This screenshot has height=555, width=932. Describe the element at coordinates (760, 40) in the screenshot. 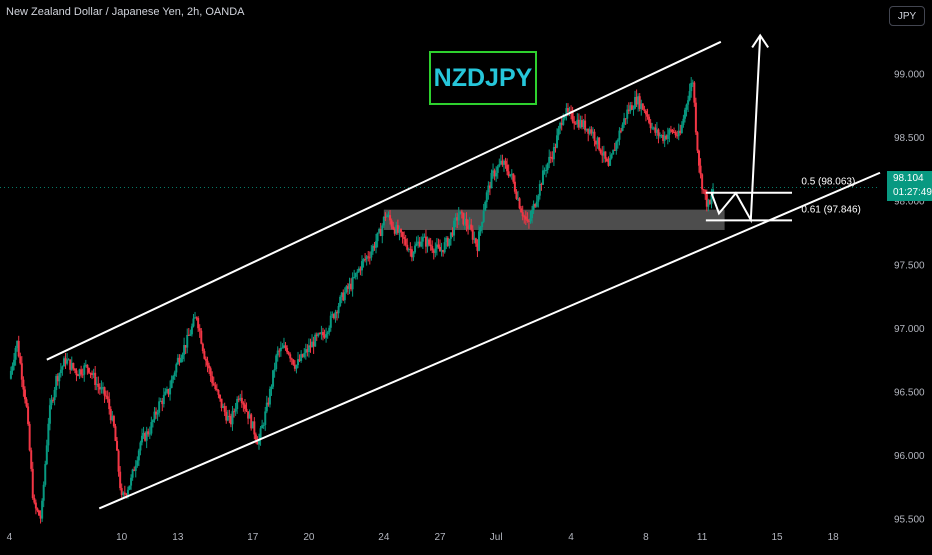

I see `projection-arrowhead` at that location.